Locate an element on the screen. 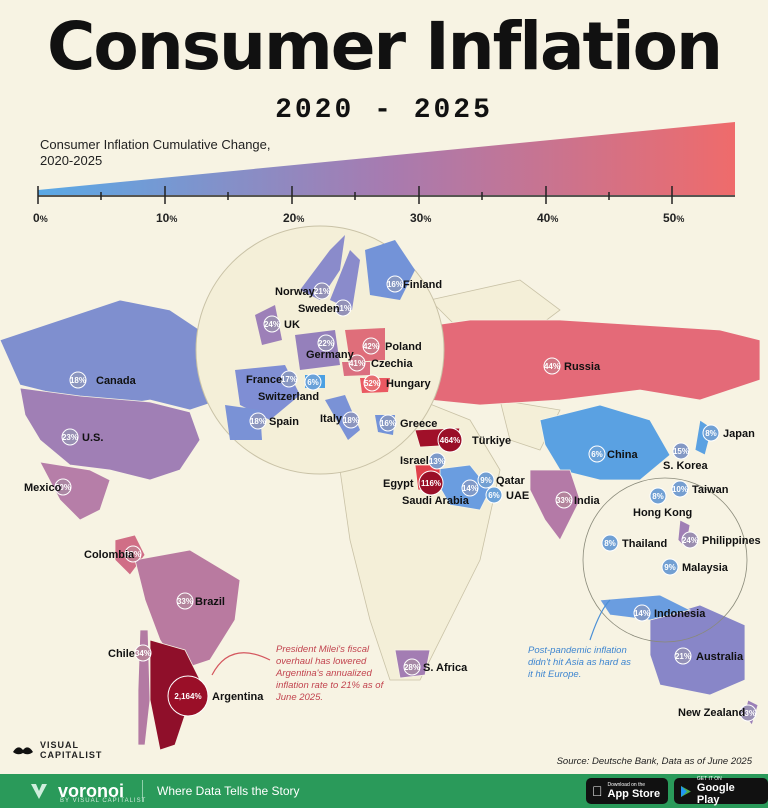 This screenshot has width=768, height=808. country-label: Türkiye is located at coordinates (491, 441).